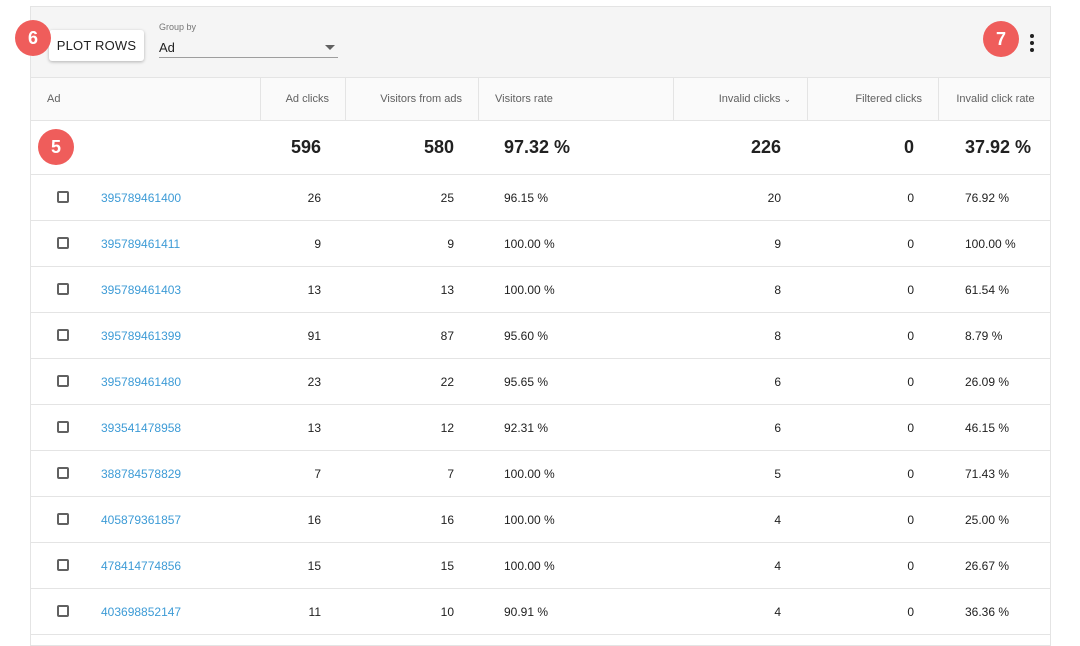 Image resolution: width=1080 pixels, height=646 pixels. I want to click on cell-ad-clicks: 7, so click(317, 473).